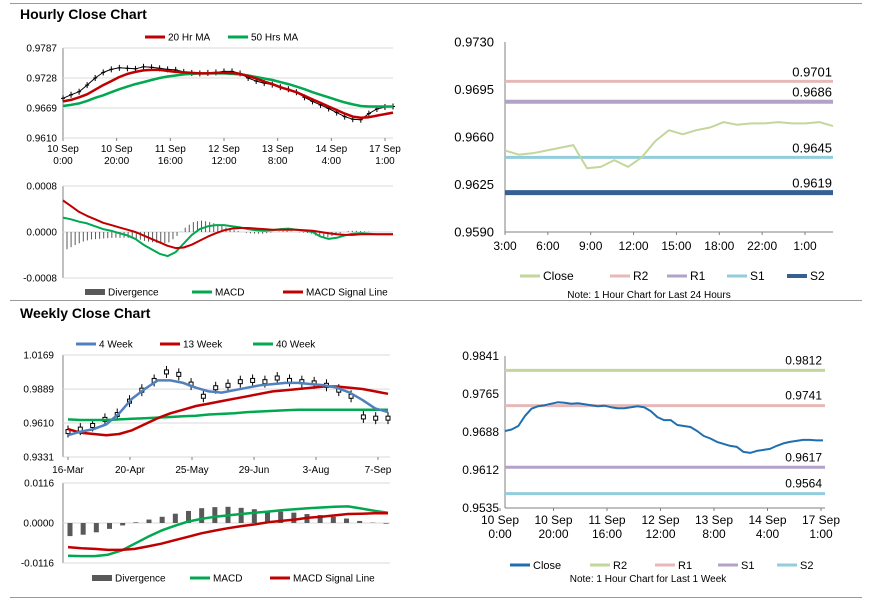 The width and height of the screenshot is (873, 601). I want to click on hourly-macd-y-tick-label: -0.0008, so click(40, 279).